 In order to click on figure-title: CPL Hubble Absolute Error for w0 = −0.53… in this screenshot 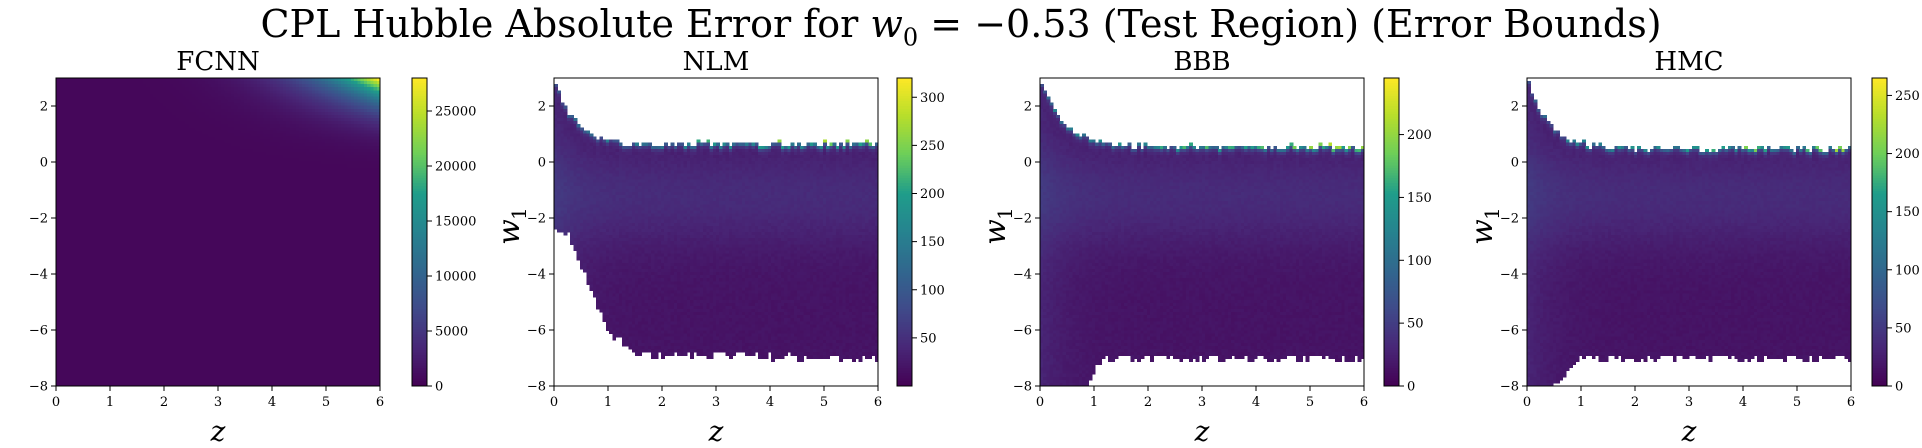, I will do `click(961, 27)`.